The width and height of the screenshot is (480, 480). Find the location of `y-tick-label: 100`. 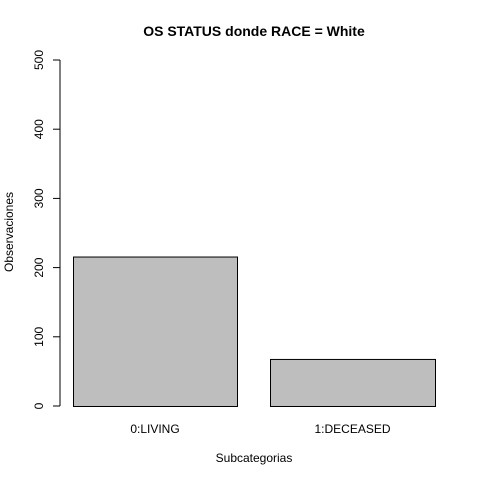

y-tick-label: 100 is located at coordinates (39, 336).